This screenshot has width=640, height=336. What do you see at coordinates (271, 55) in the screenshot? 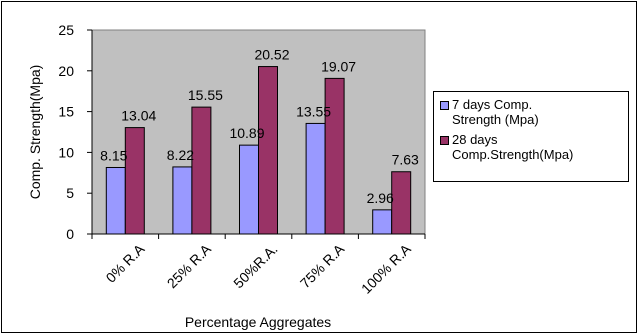
I see `data-label: 20.52` at bounding box center [271, 55].